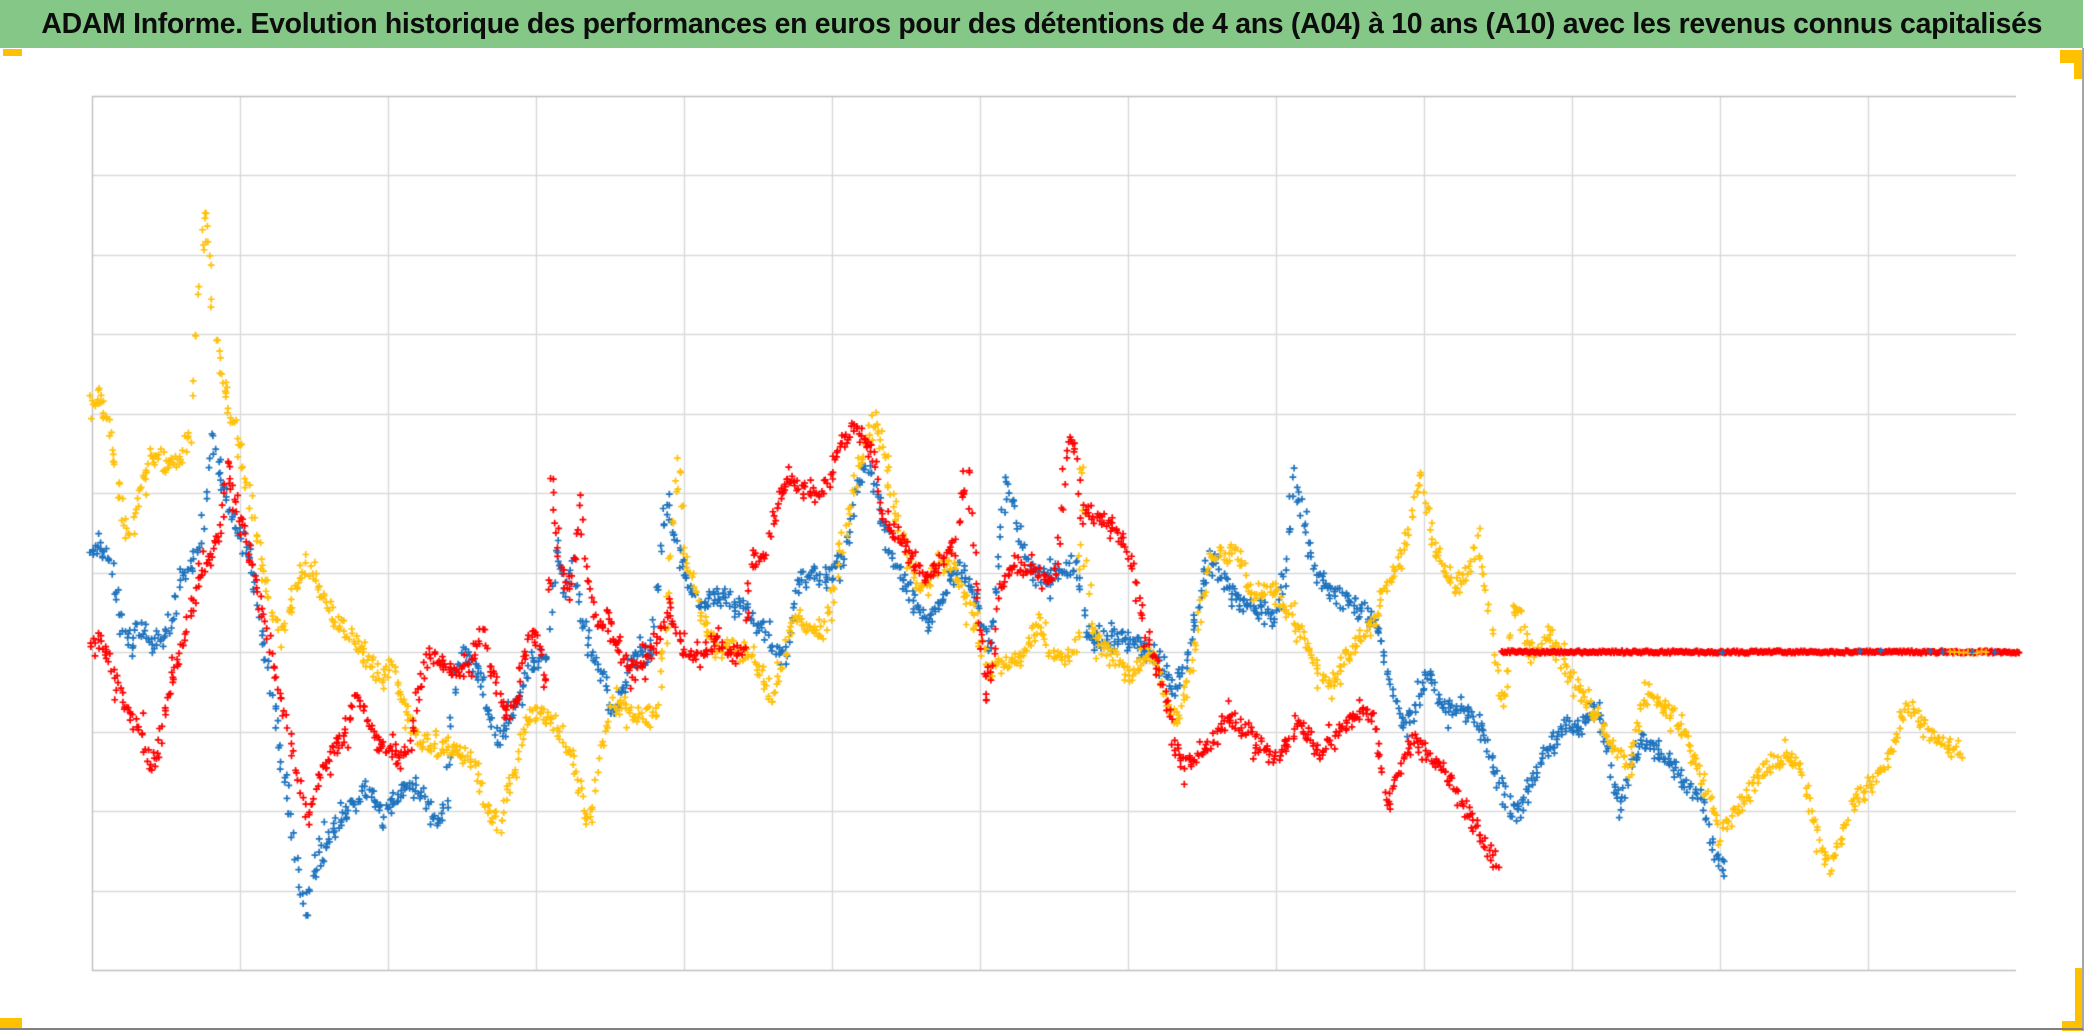 This screenshot has width=2086, height=1031. I want to click on corner-accent-top-right-horizontal, so click(2071, 56).